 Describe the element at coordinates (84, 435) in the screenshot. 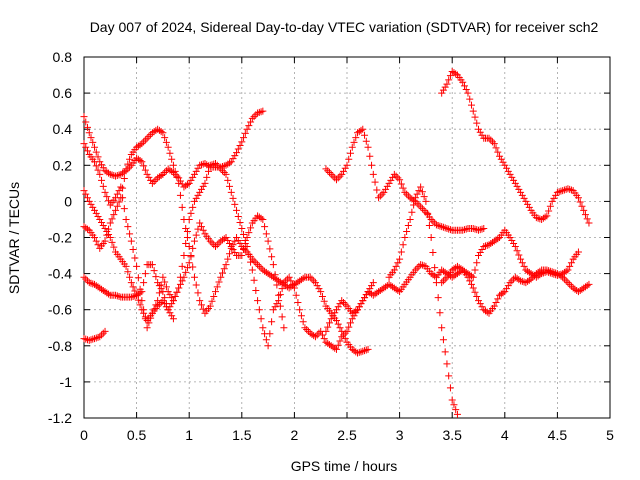

I see `x-tick-label: 0` at that location.